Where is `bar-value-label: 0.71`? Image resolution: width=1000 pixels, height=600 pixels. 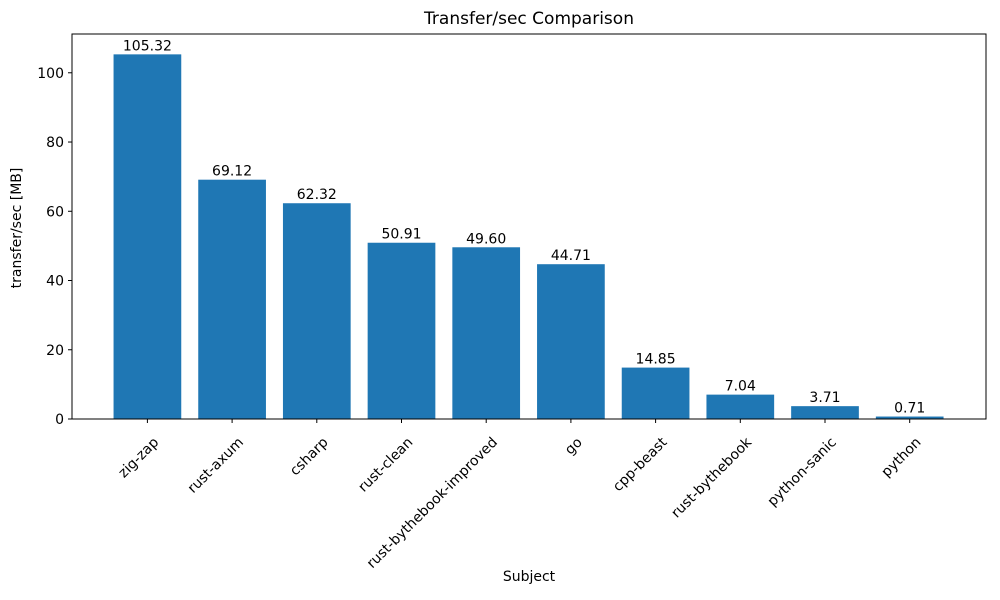
bar-value-label: 0.71 is located at coordinates (909, 409).